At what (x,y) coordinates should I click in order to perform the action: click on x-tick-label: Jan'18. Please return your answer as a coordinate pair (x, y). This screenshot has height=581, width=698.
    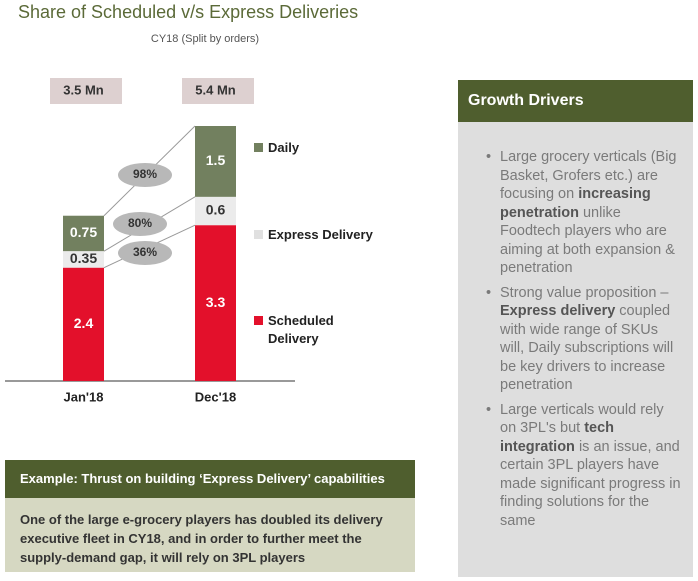
    Looking at the image, I should click on (84, 396).